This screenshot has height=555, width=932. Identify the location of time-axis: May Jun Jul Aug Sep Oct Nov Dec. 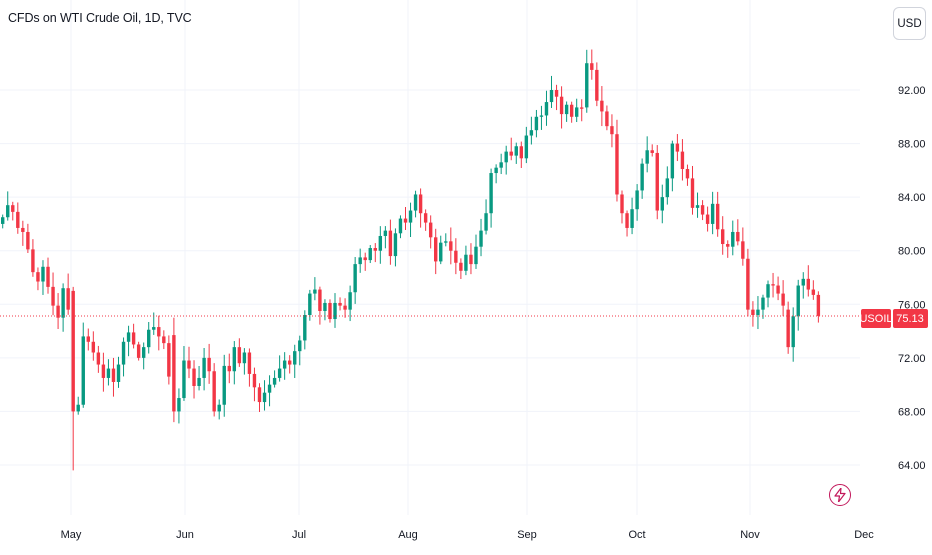
(468, 535).